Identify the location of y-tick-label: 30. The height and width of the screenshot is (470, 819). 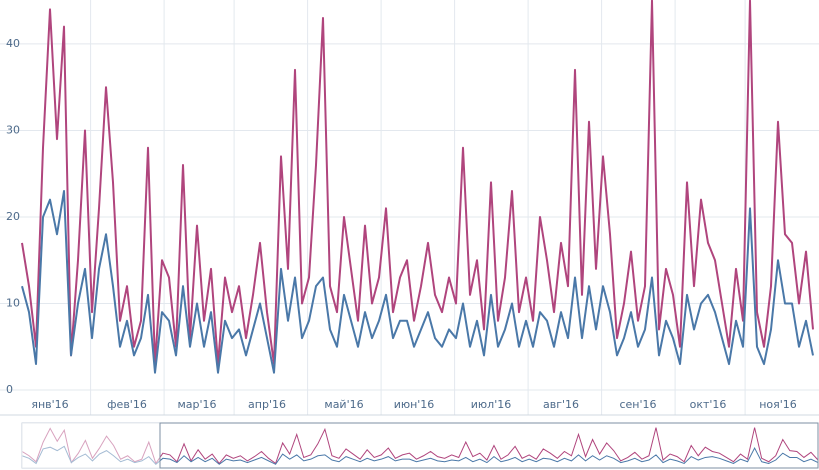
(13, 129).